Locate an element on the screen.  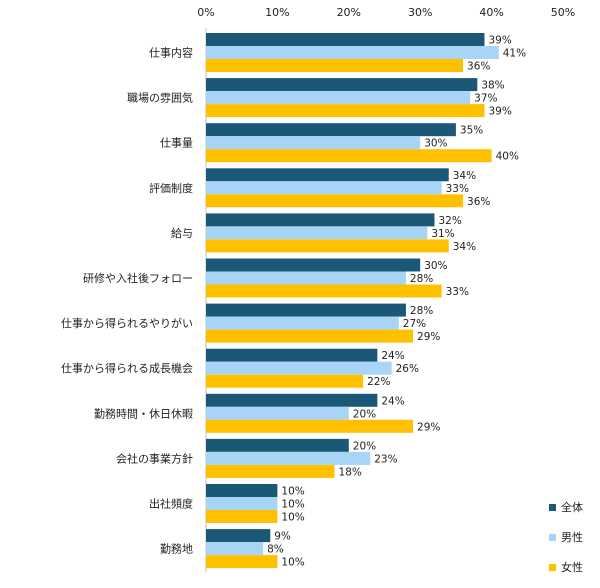
category-label: 給与 is located at coordinates (182, 233).